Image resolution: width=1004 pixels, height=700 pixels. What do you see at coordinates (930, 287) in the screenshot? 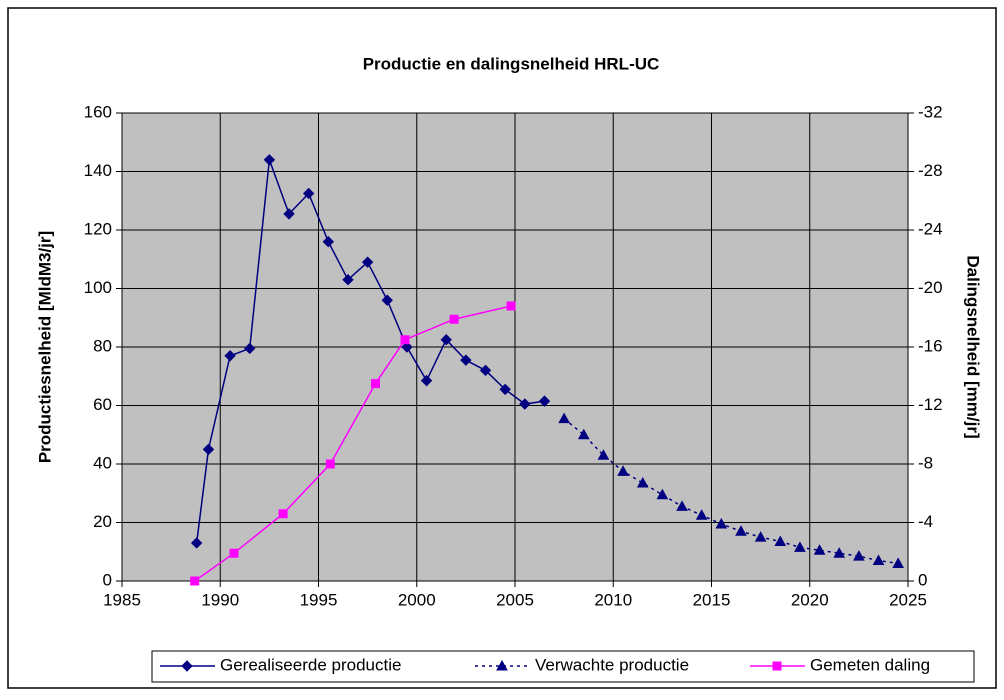
I see `y2-tick-label: -20` at bounding box center [930, 287].